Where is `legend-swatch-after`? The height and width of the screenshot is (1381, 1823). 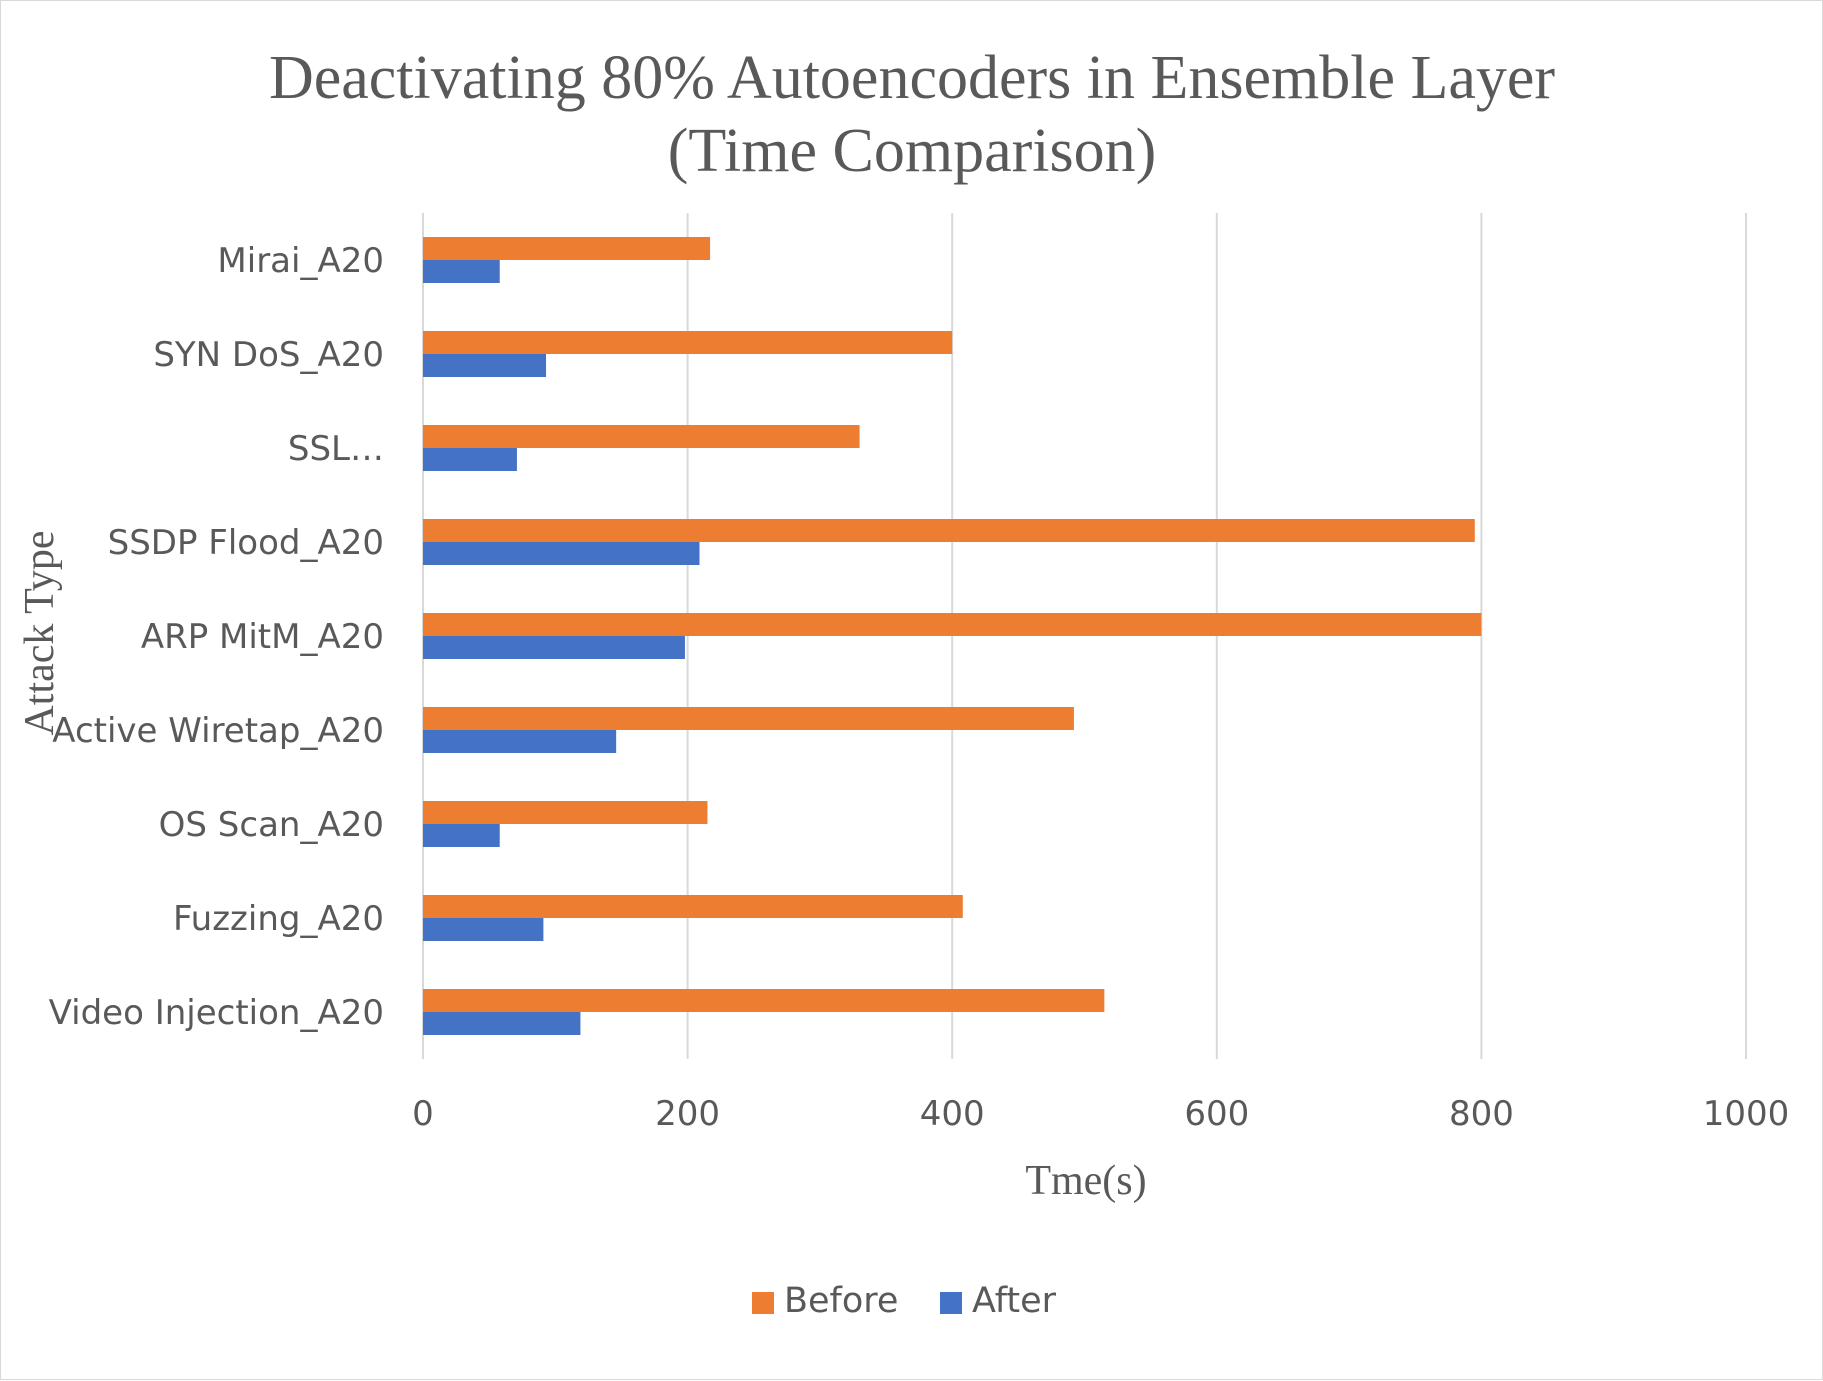 legend-swatch-after is located at coordinates (951, 1303).